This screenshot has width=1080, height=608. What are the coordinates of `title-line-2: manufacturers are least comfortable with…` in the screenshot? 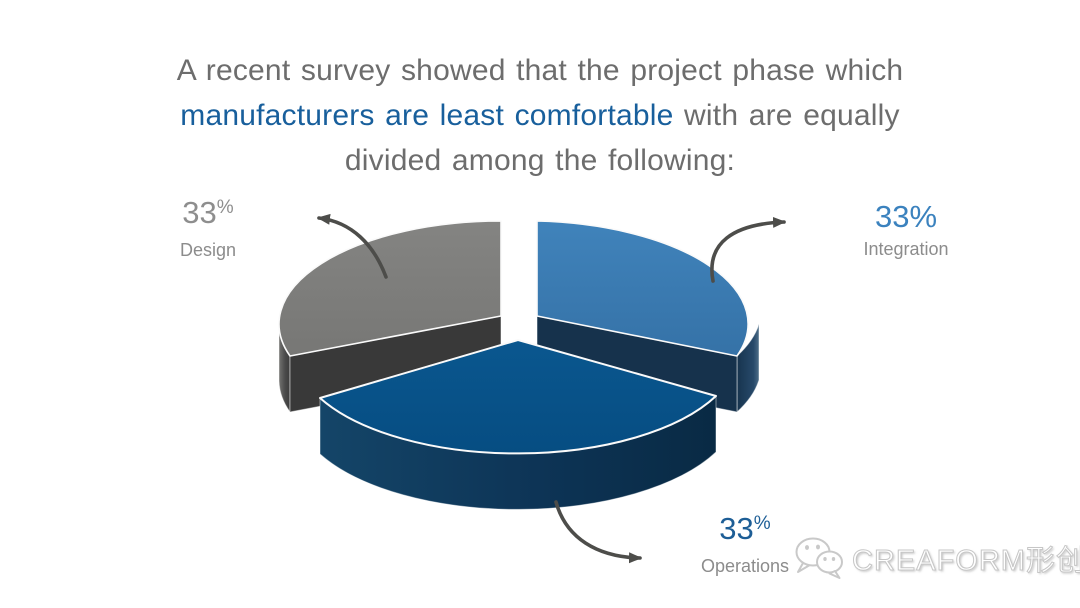 It's located at (540, 115).